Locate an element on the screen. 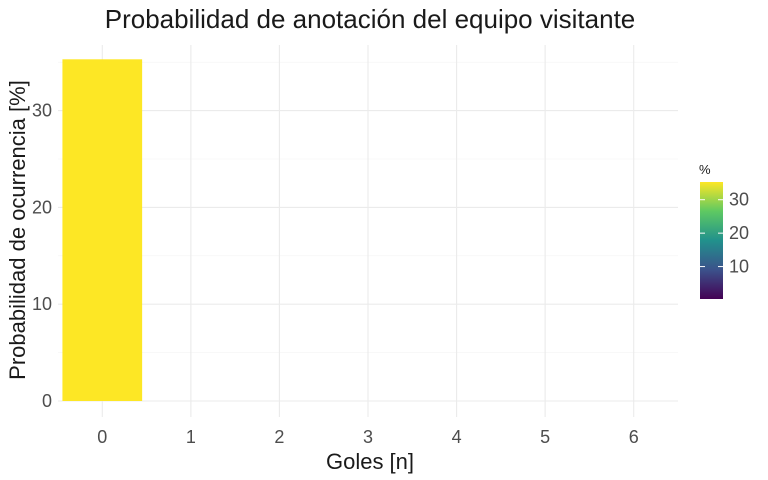  x-tick-label: 3 is located at coordinates (368, 437).